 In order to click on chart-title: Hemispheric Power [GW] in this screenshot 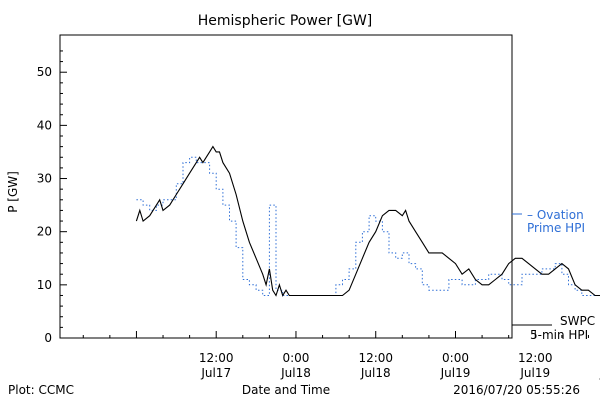, I will do `click(285, 21)`.